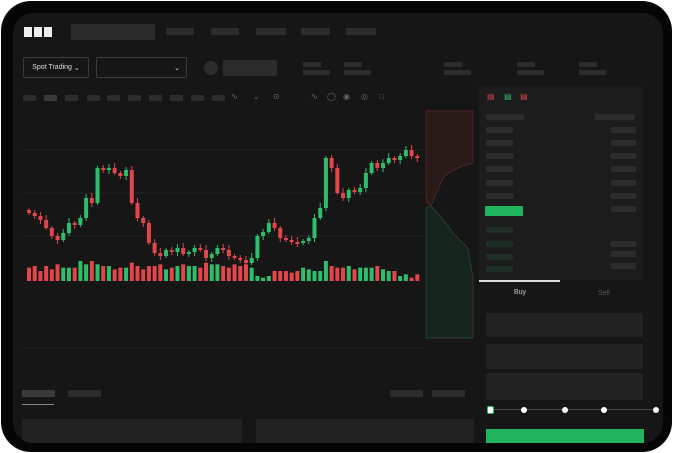  What do you see at coordinates (564, 386) in the screenshot?
I see `total-input` at bounding box center [564, 386].